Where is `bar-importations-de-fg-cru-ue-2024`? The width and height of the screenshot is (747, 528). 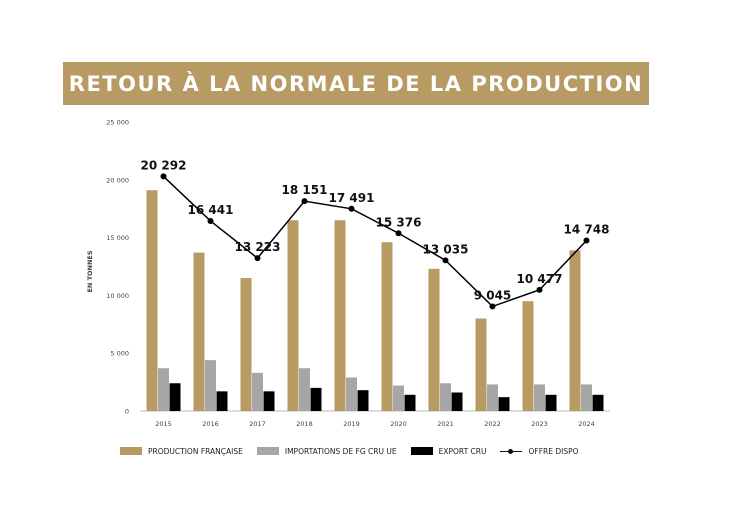
bar-importations-de-fg-cru-ue-2024 is located at coordinates (586, 397).